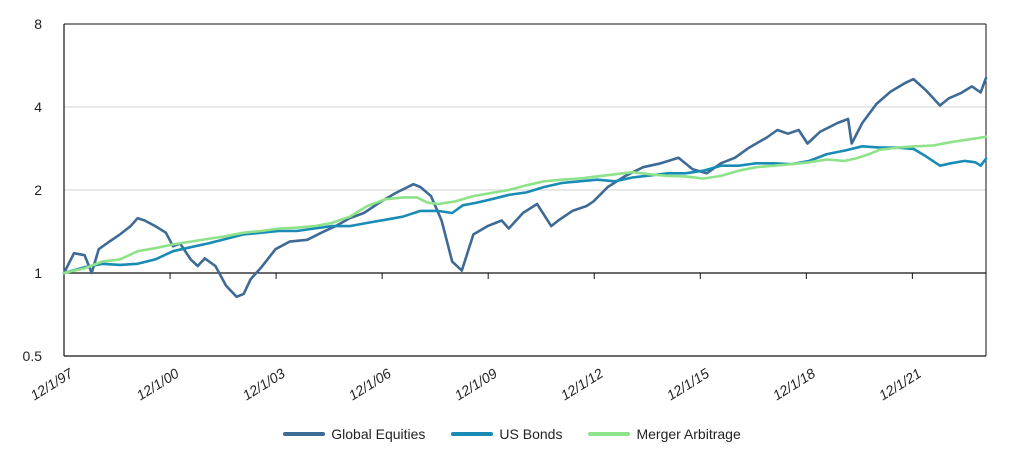 The height and width of the screenshot is (473, 1024). I want to click on x-tick-label: 12/1/00, so click(158, 384).